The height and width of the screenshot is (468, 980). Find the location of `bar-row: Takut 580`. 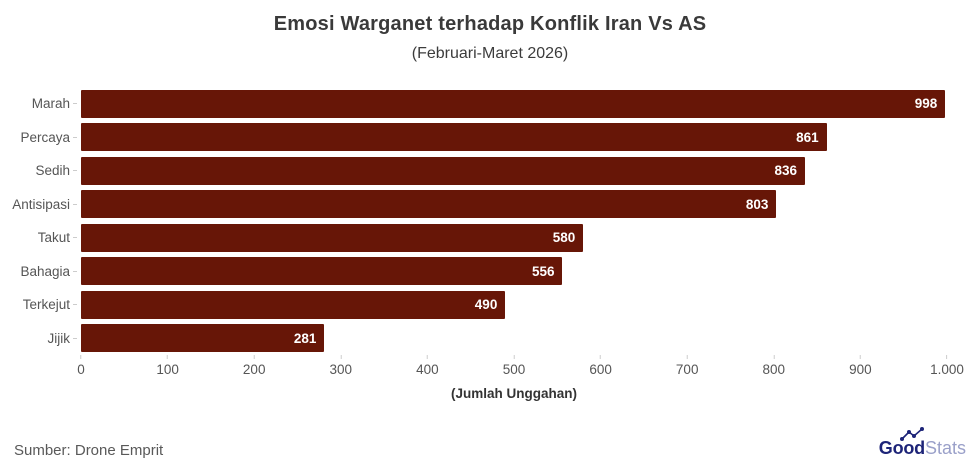

bar-row: Takut 580 is located at coordinates (490, 238).